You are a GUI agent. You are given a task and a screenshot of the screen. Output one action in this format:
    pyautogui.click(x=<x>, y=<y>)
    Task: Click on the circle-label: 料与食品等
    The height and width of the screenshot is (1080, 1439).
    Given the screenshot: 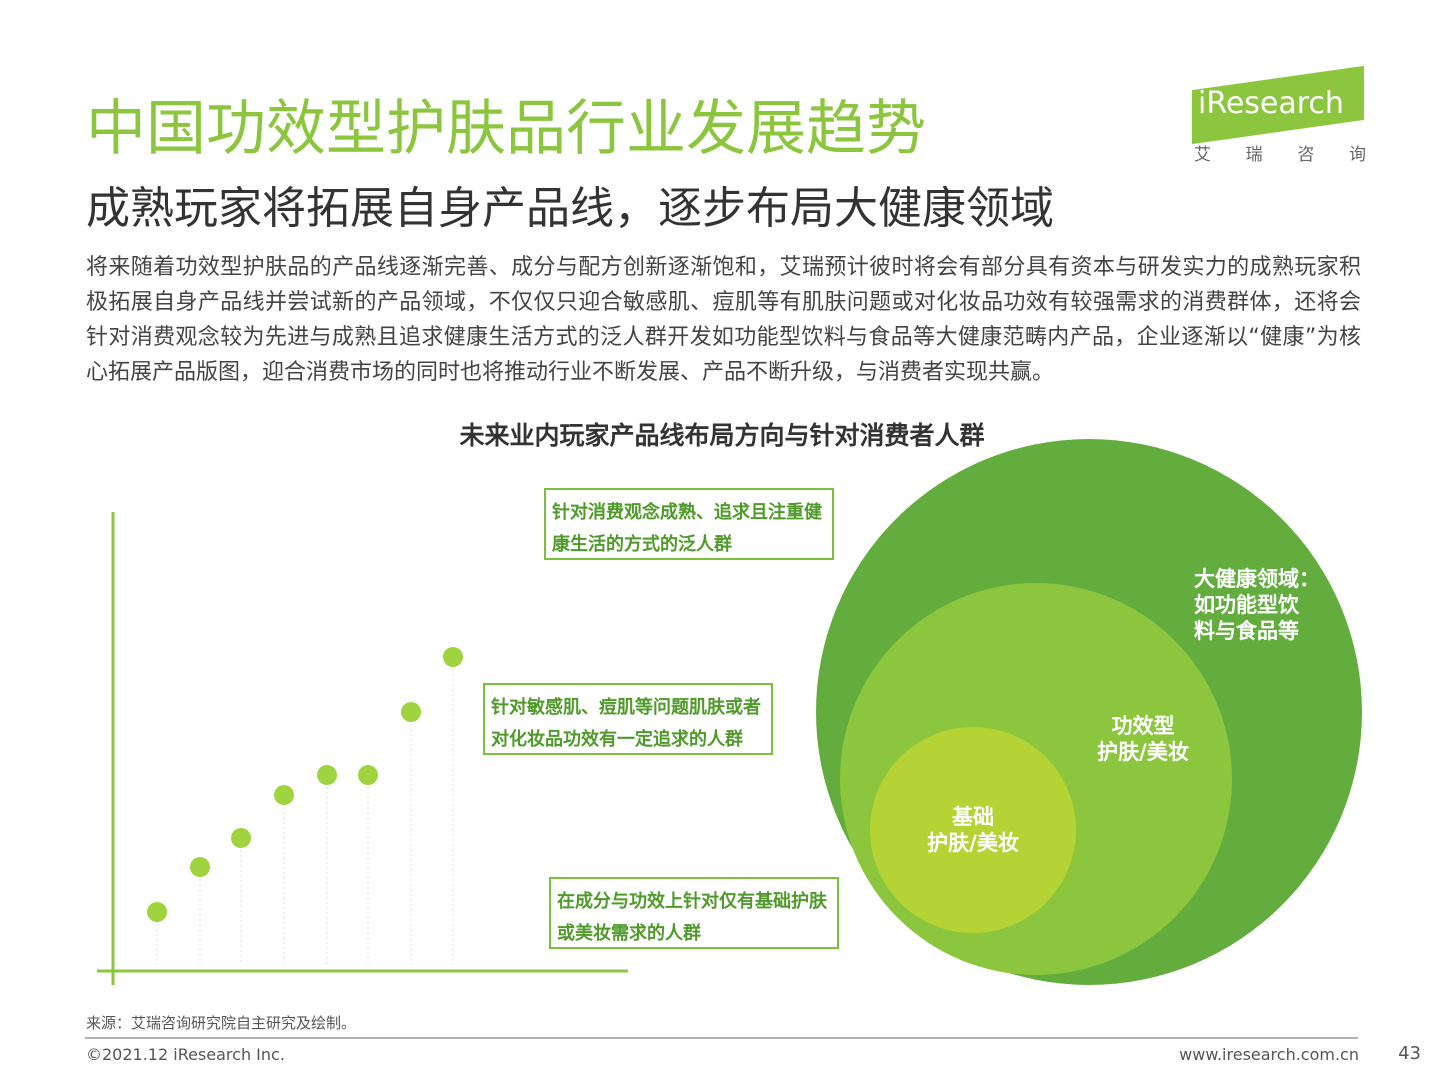 What is the action you would take?
    pyautogui.click(x=1246, y=631)
    